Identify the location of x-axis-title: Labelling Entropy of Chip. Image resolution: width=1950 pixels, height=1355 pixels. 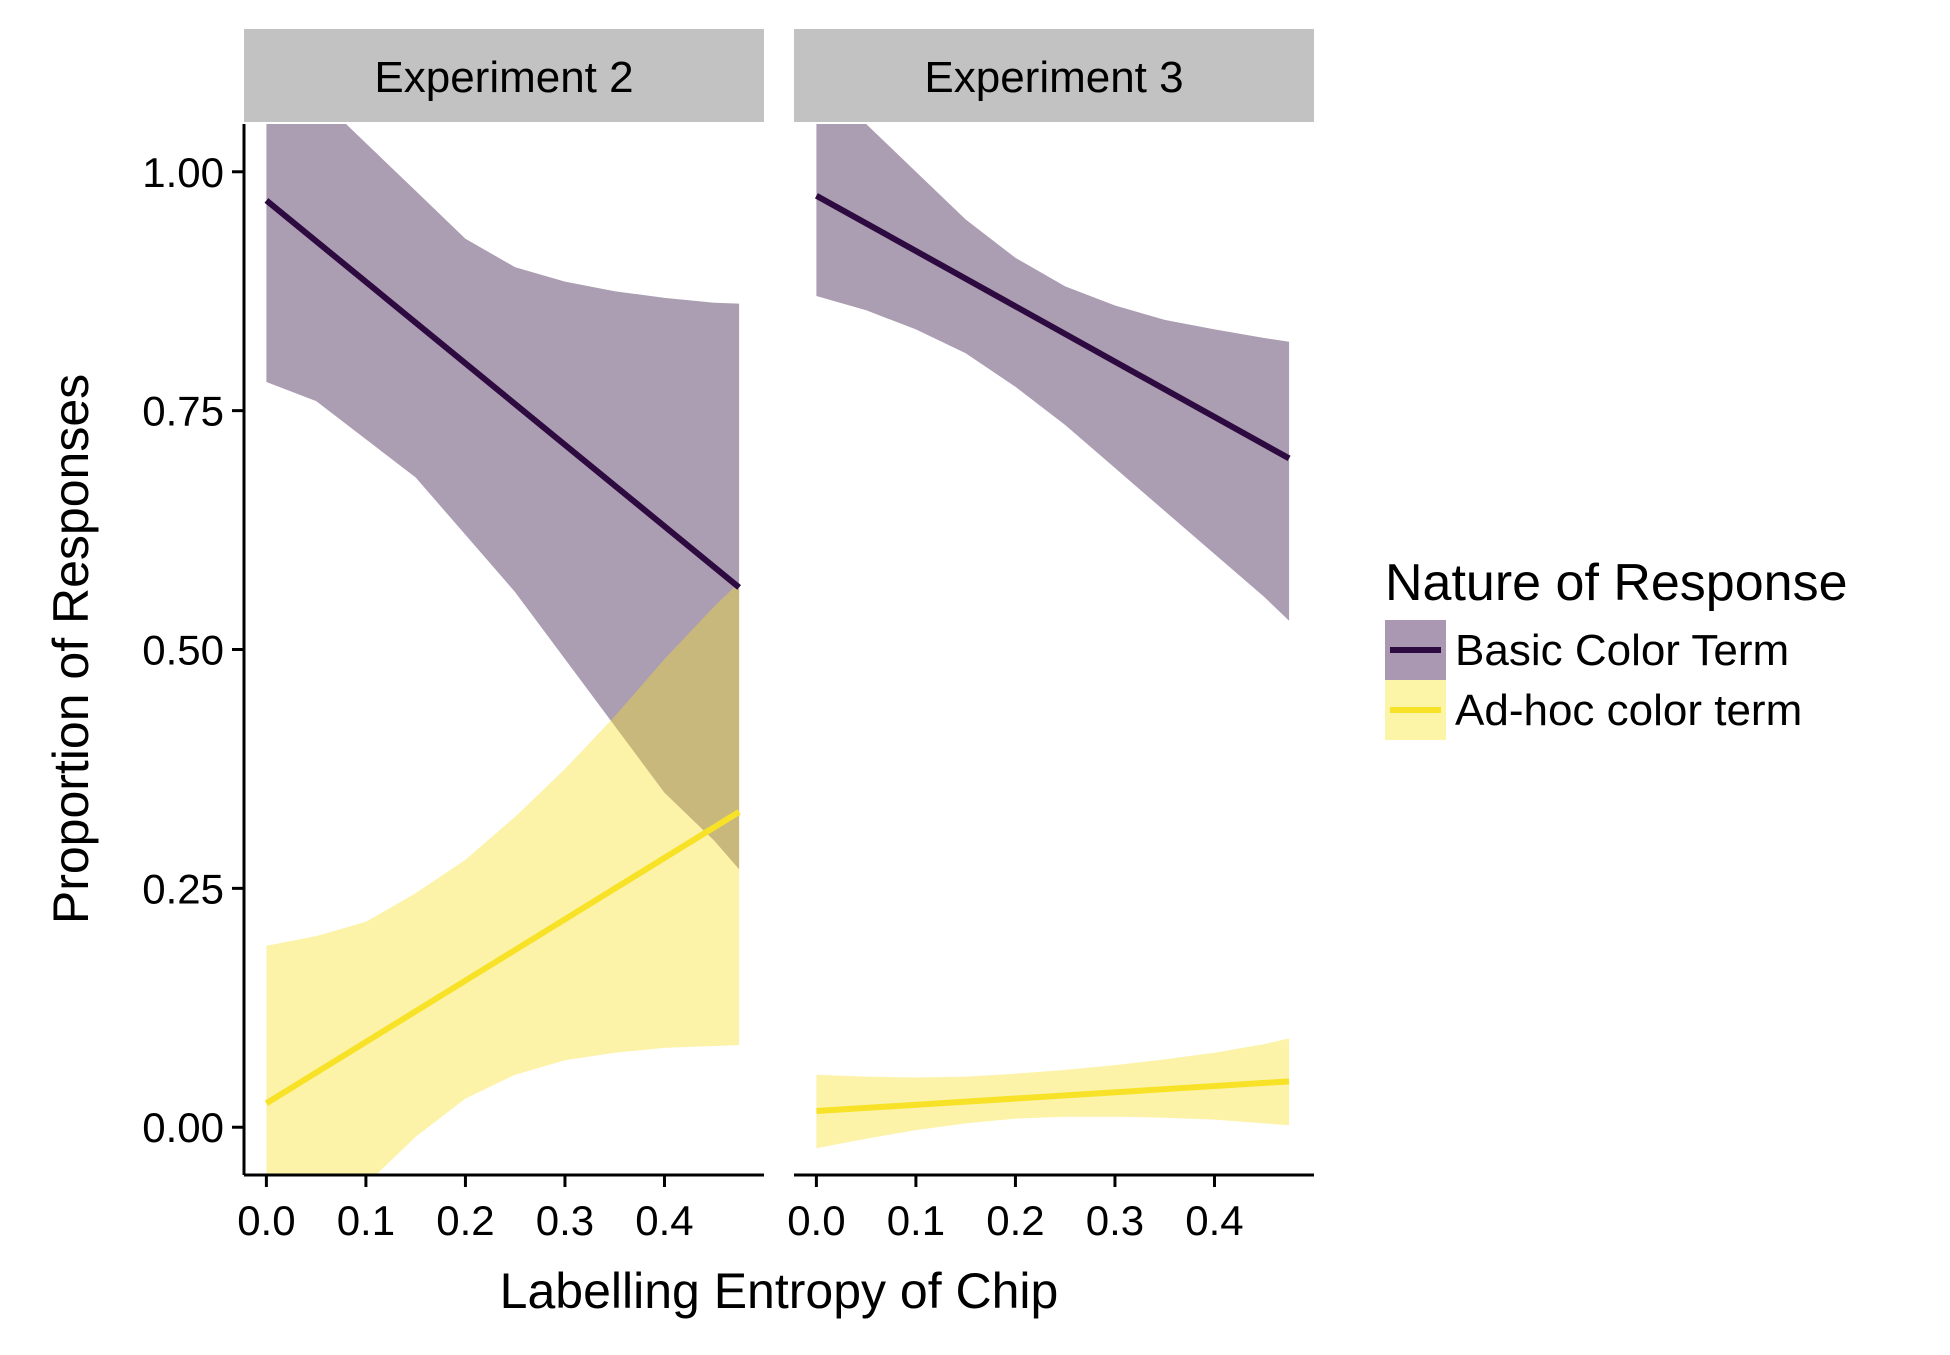
(779, 1291).